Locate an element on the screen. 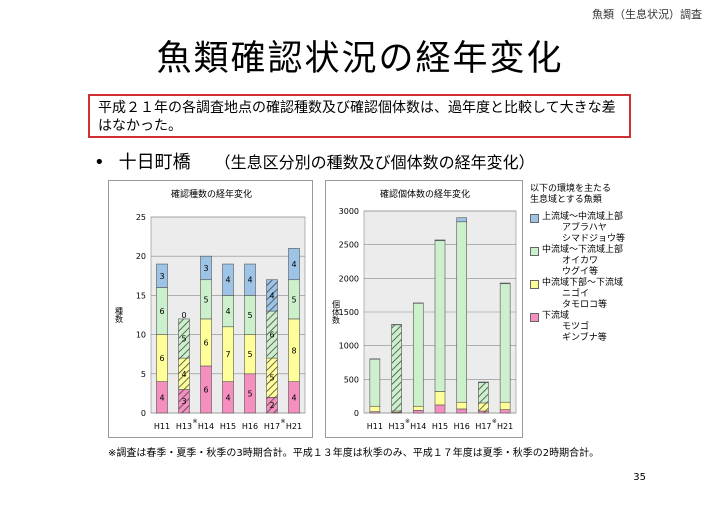  legend-species: モツゴ is located at coordinates (576, 327).